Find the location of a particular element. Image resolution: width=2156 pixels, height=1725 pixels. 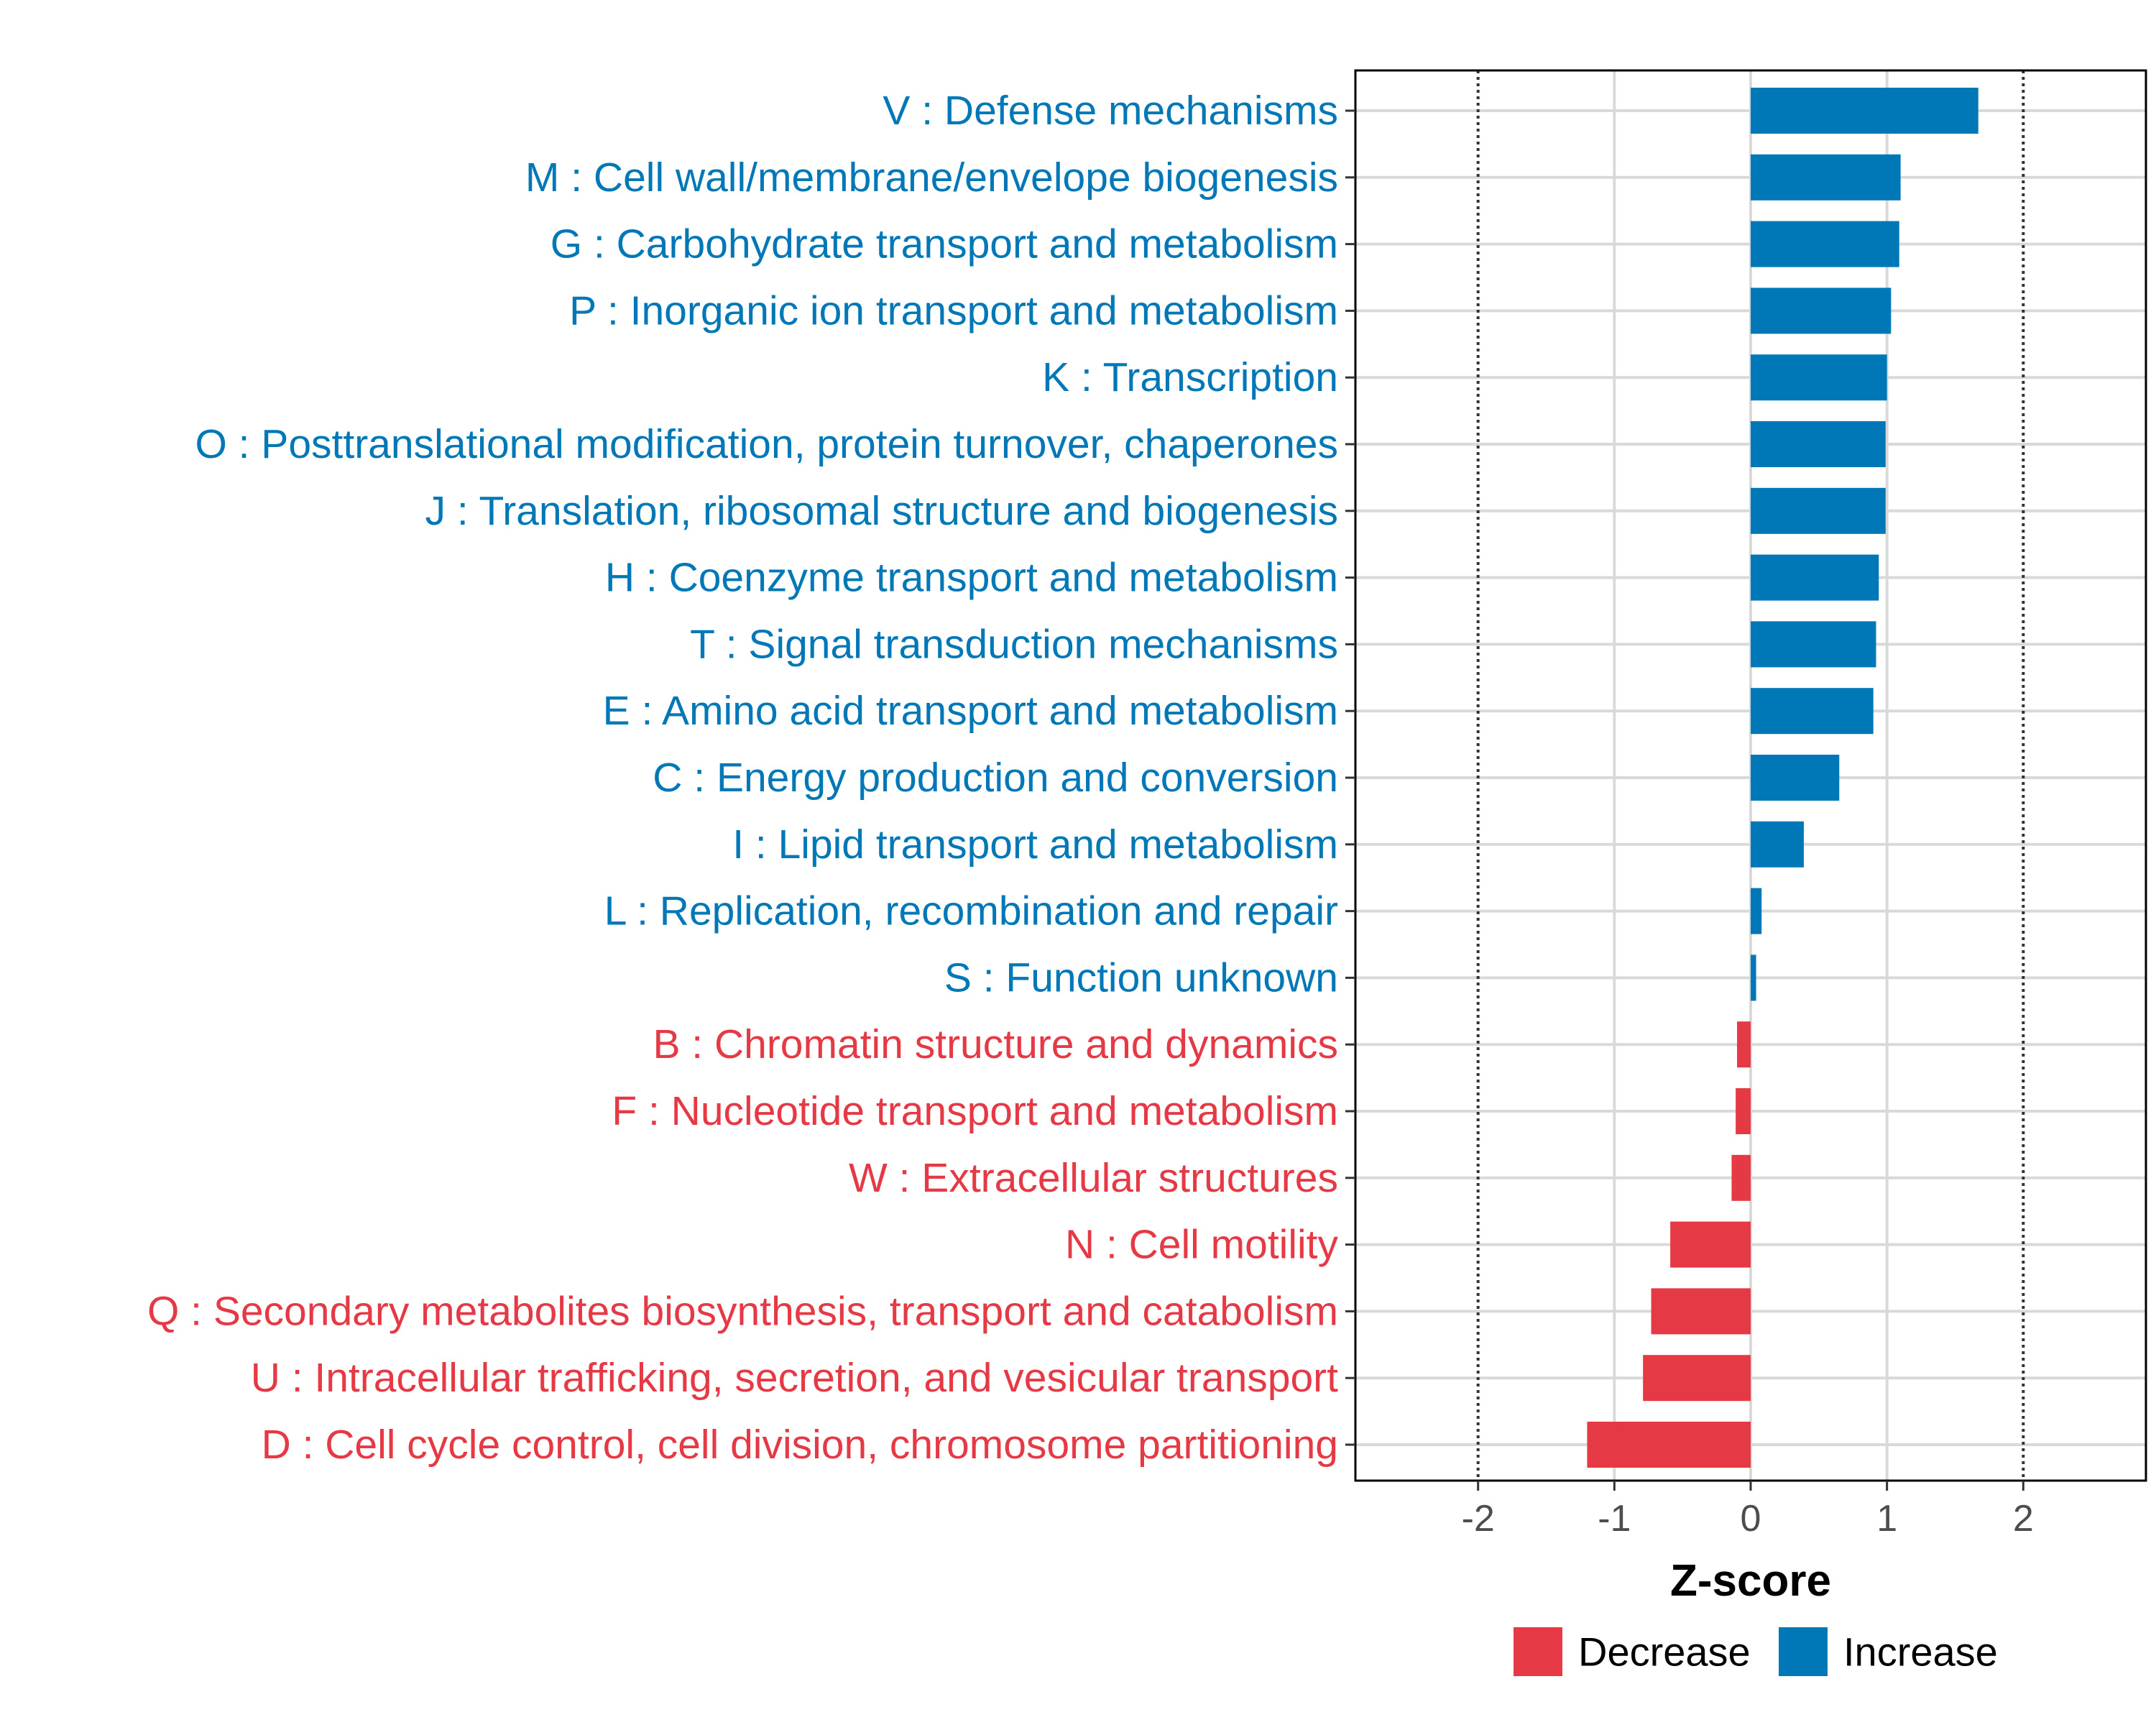

x-tick-label: -1 is located at coordinates (1614, 1519).